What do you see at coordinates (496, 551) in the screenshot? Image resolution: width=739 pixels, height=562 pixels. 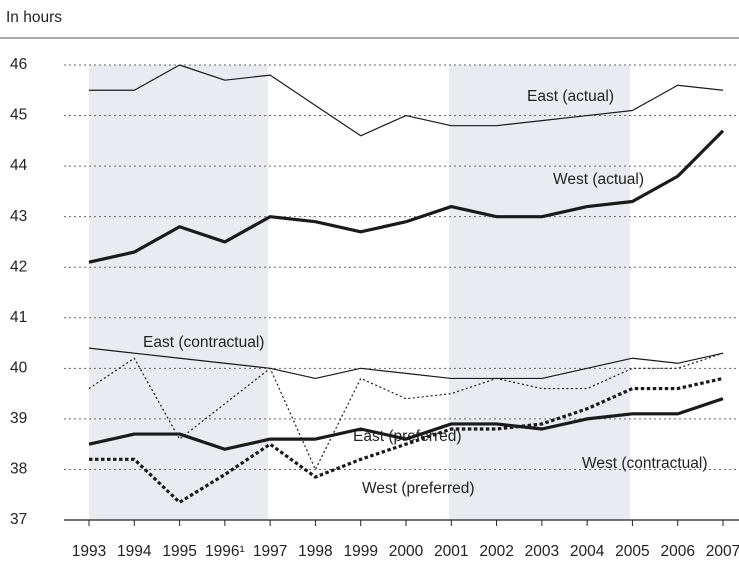 I see `x-tick-label: 2002` at bounding box center [496, 551].